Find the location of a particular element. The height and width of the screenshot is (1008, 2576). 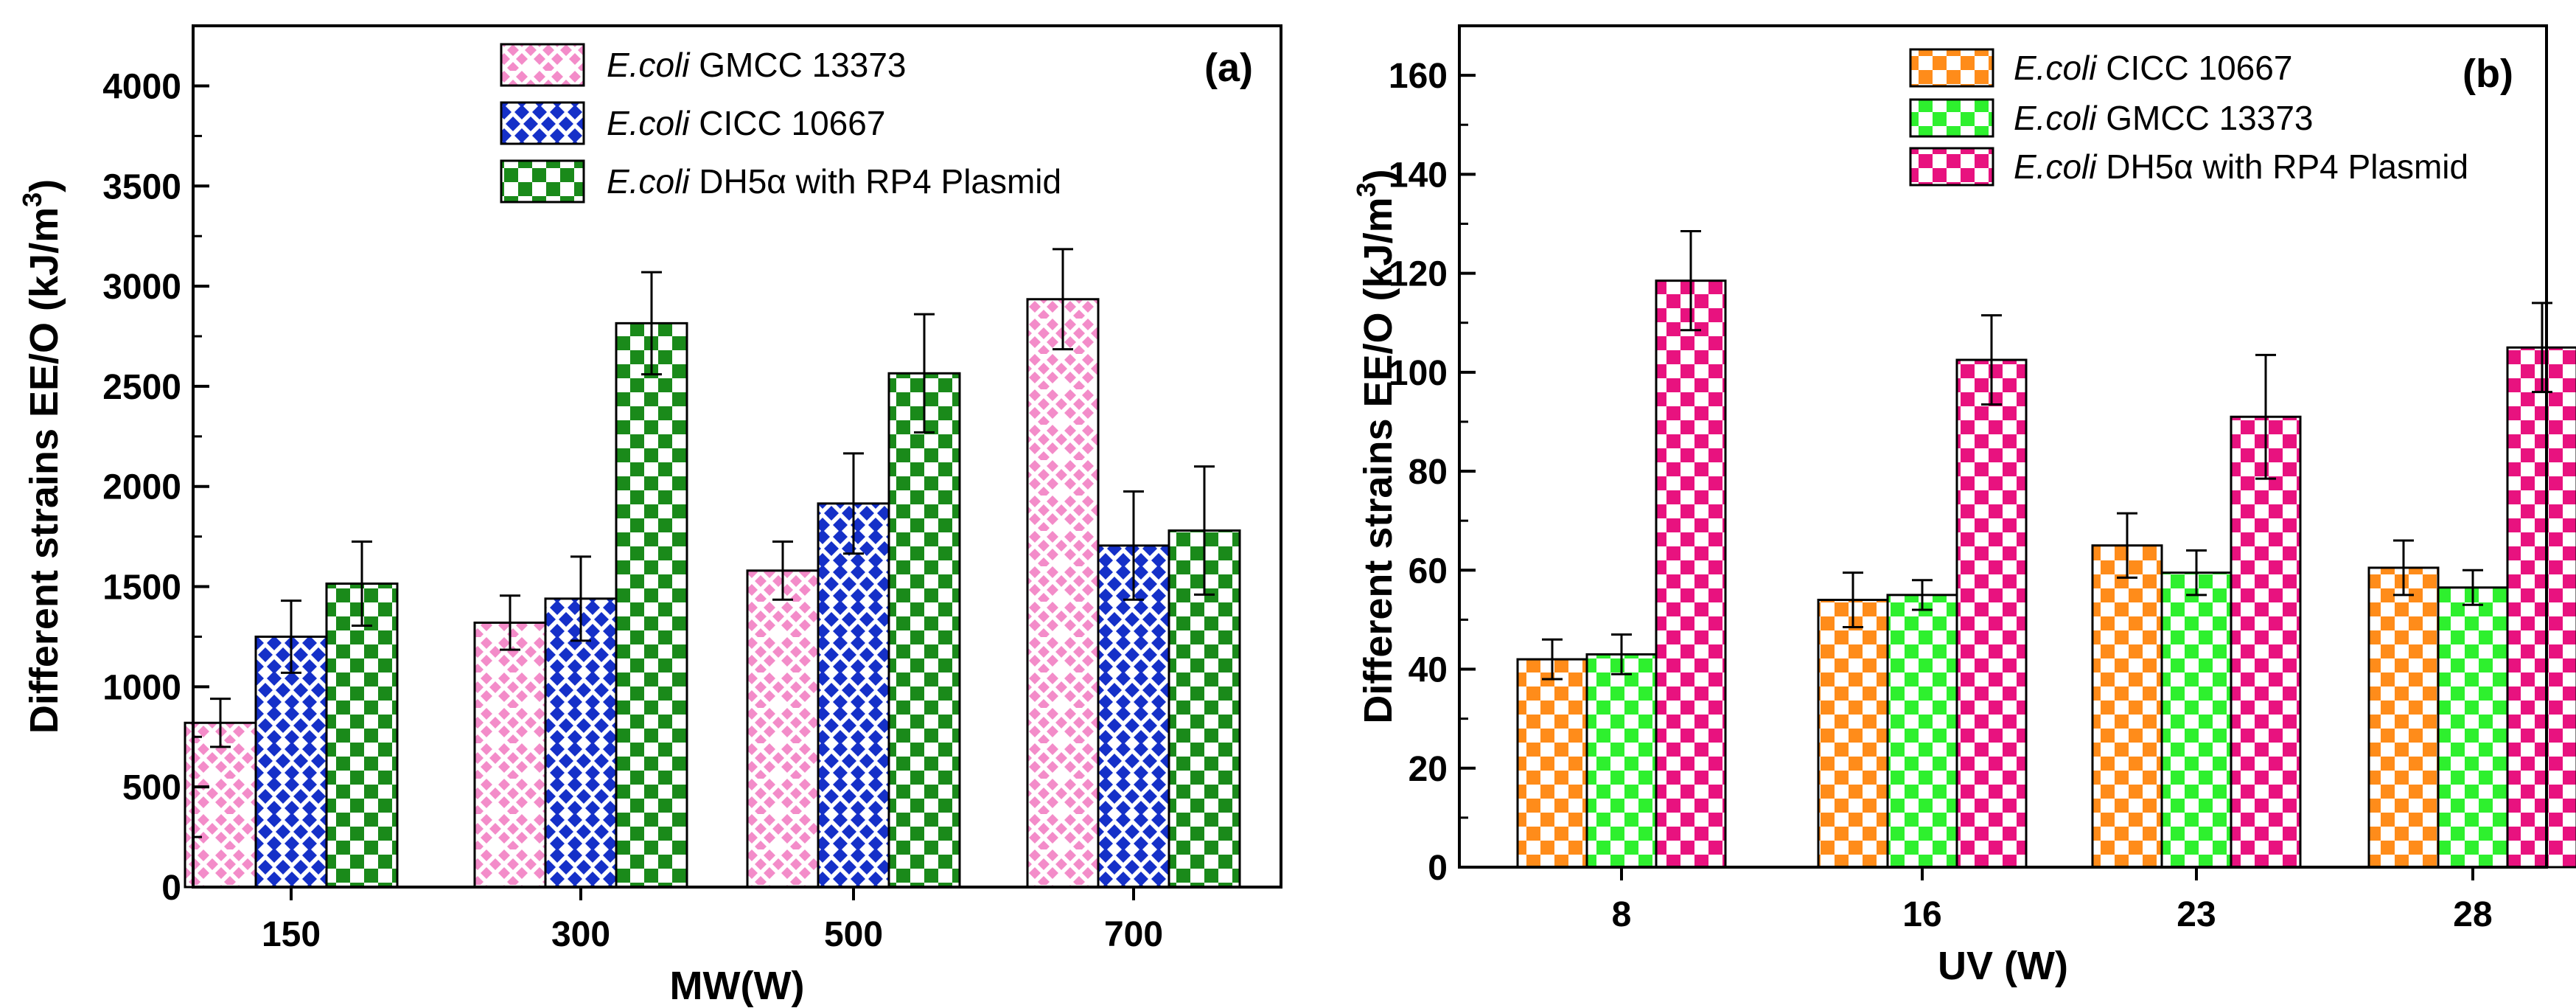

bar-a-s0-c3 is located at coordinates (1063, 593).